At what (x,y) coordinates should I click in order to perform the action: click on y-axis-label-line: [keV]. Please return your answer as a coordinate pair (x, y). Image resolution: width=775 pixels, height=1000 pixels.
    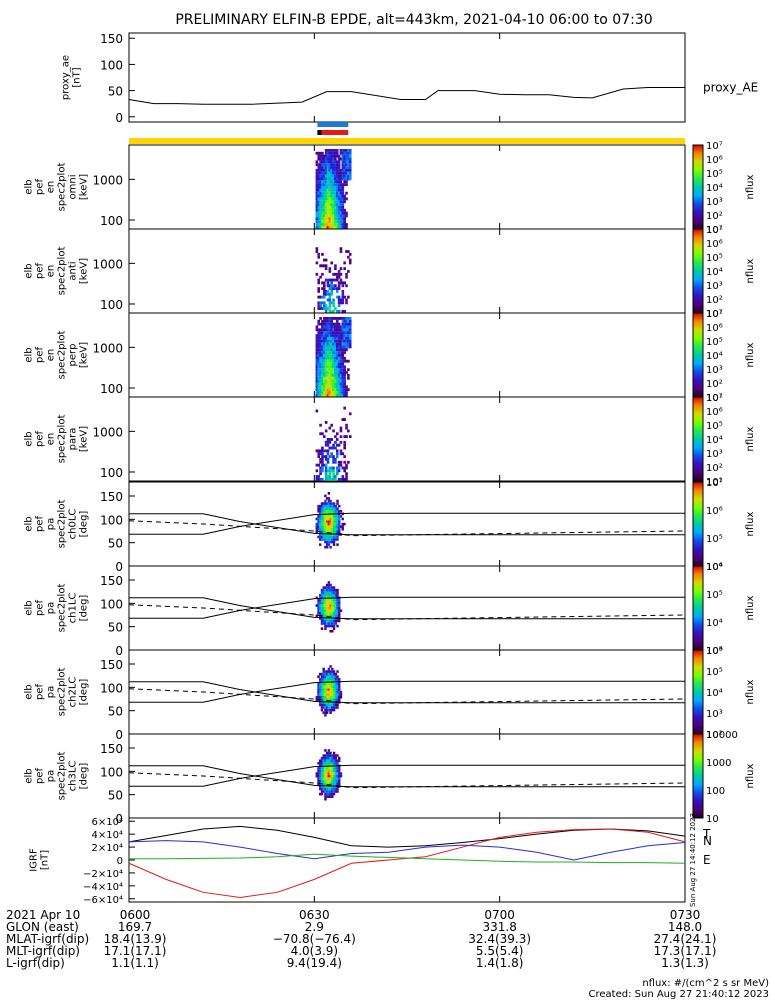
    Looking at the image, I should click on (84, 439).